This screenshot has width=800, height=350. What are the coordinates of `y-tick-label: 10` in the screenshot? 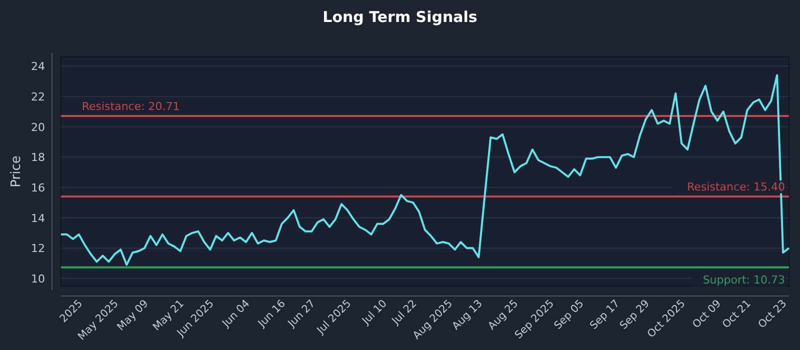 It's located at (38, 279).